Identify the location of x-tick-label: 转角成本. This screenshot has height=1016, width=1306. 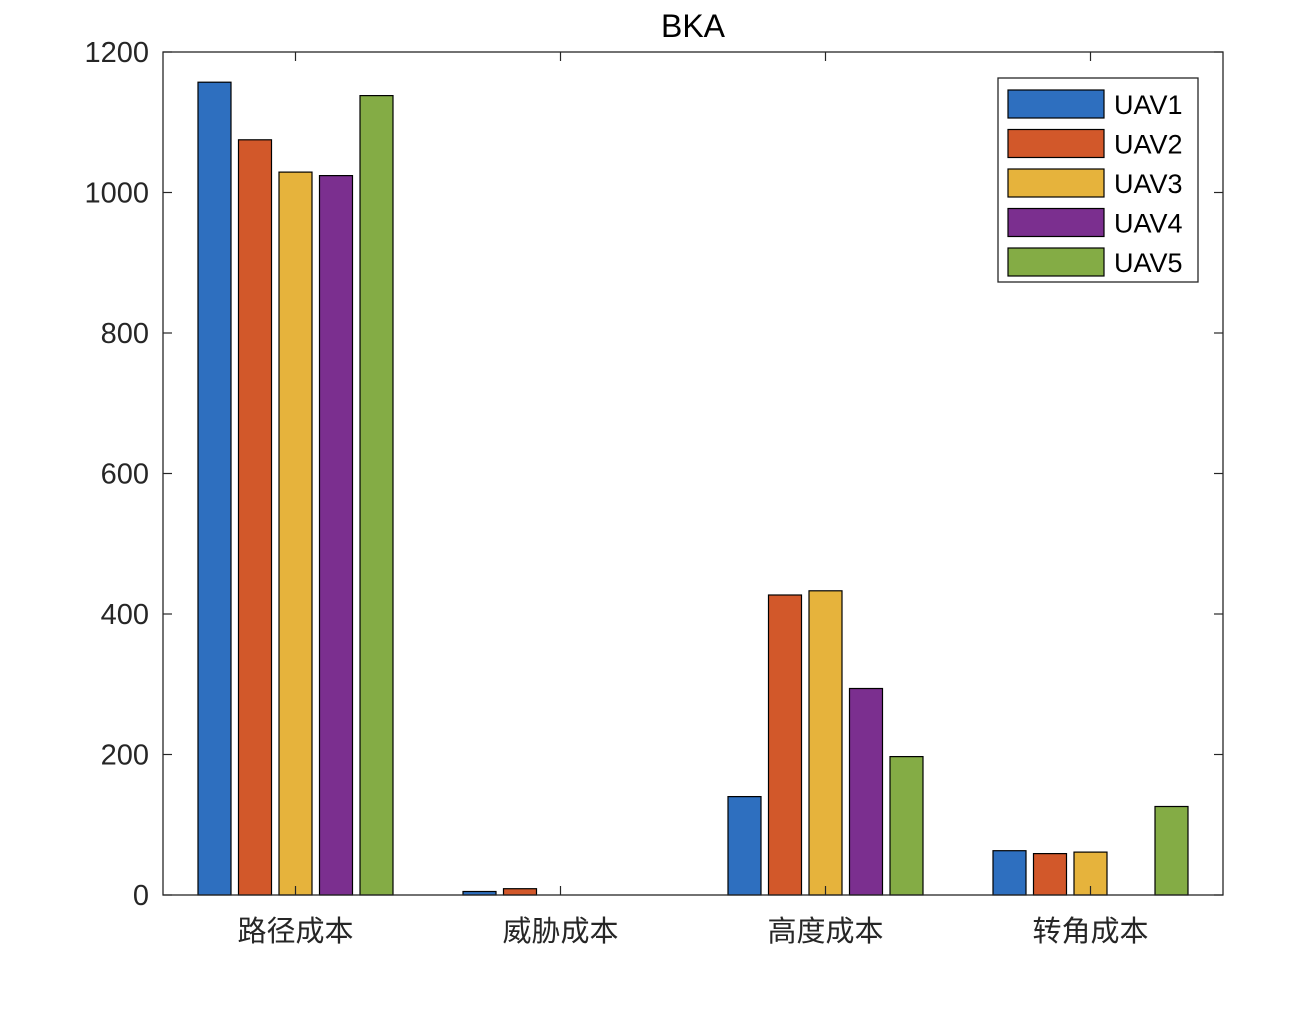
(1090, 931).